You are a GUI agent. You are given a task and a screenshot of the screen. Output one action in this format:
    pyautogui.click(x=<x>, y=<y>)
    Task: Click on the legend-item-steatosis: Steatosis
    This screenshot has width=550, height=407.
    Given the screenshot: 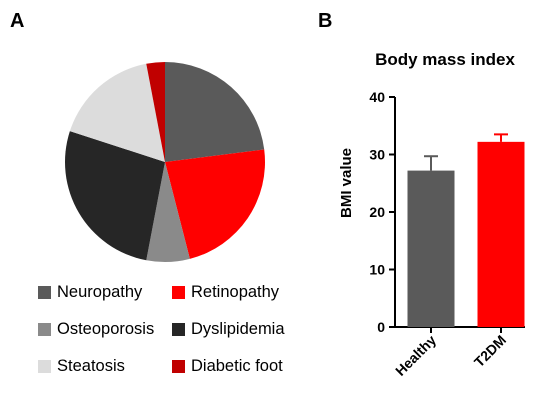 What is the action you would take?
    pyautogui.click(x=81, y=366)
    